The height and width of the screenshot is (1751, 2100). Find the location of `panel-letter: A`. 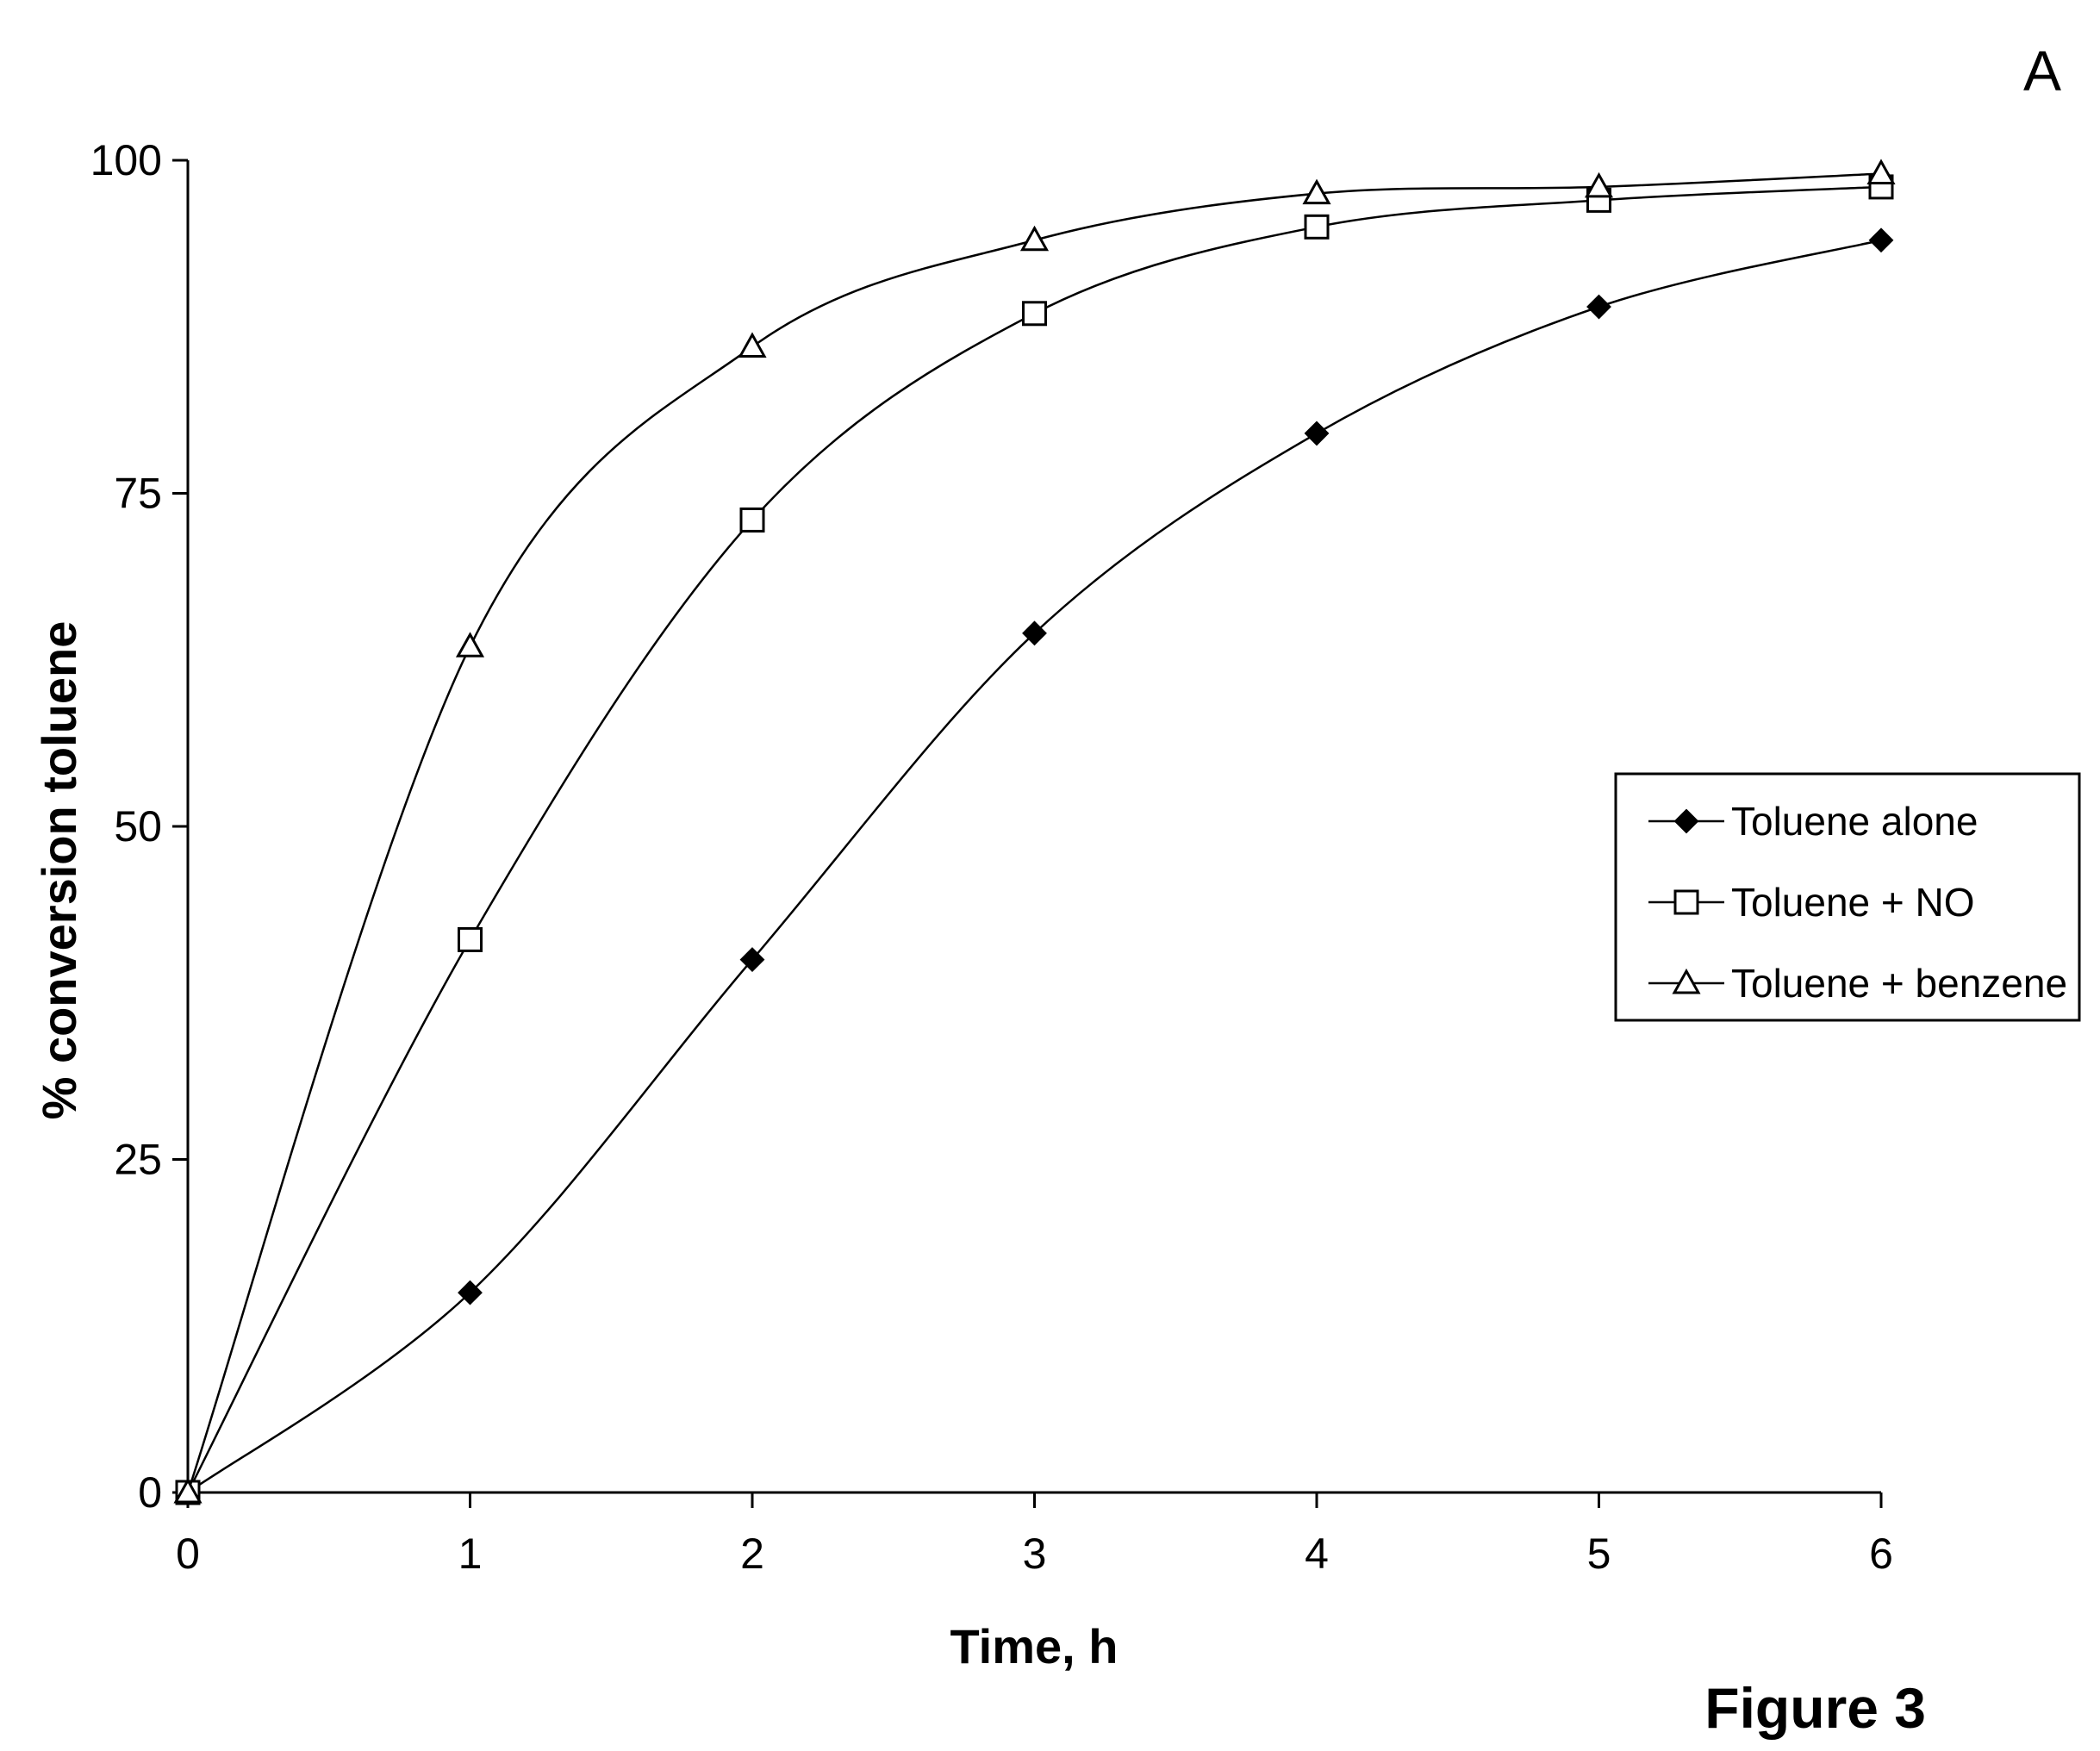

panel-letter: A is located at coordinates (2042, 71).